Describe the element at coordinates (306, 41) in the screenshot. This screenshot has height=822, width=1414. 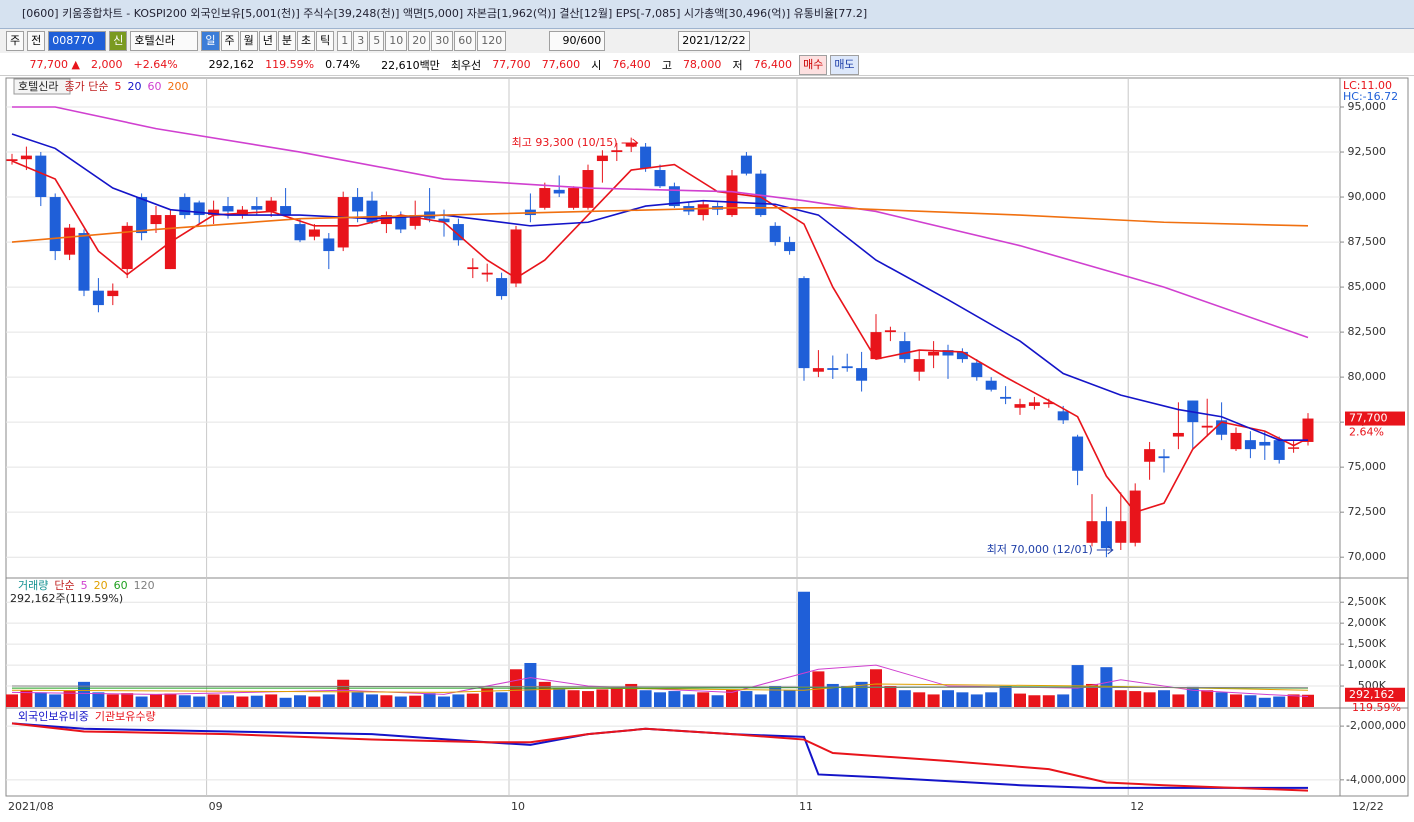
I see `period-button: 초` at that location.